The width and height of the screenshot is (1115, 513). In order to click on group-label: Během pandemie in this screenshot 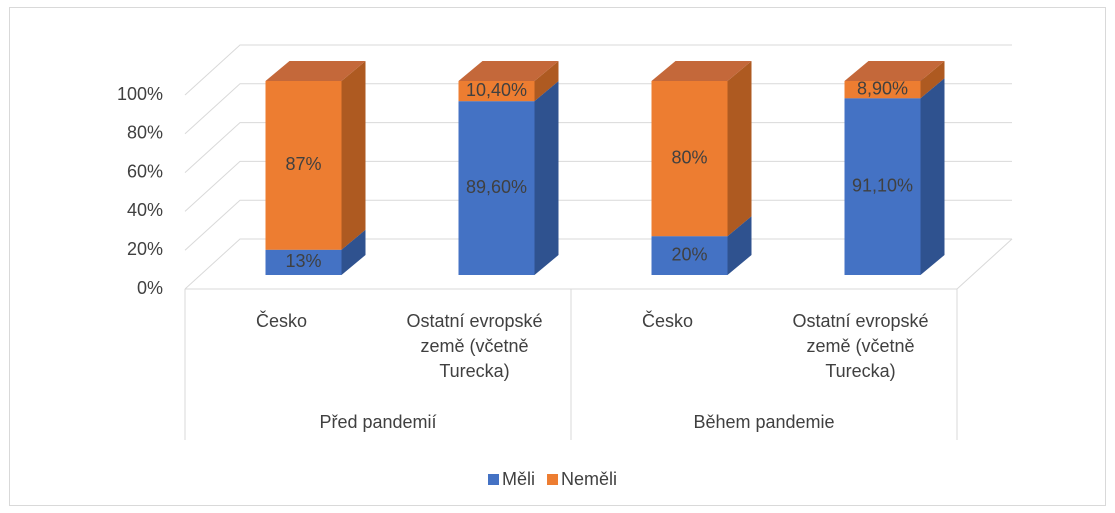, I will do `click(764, 422)`.